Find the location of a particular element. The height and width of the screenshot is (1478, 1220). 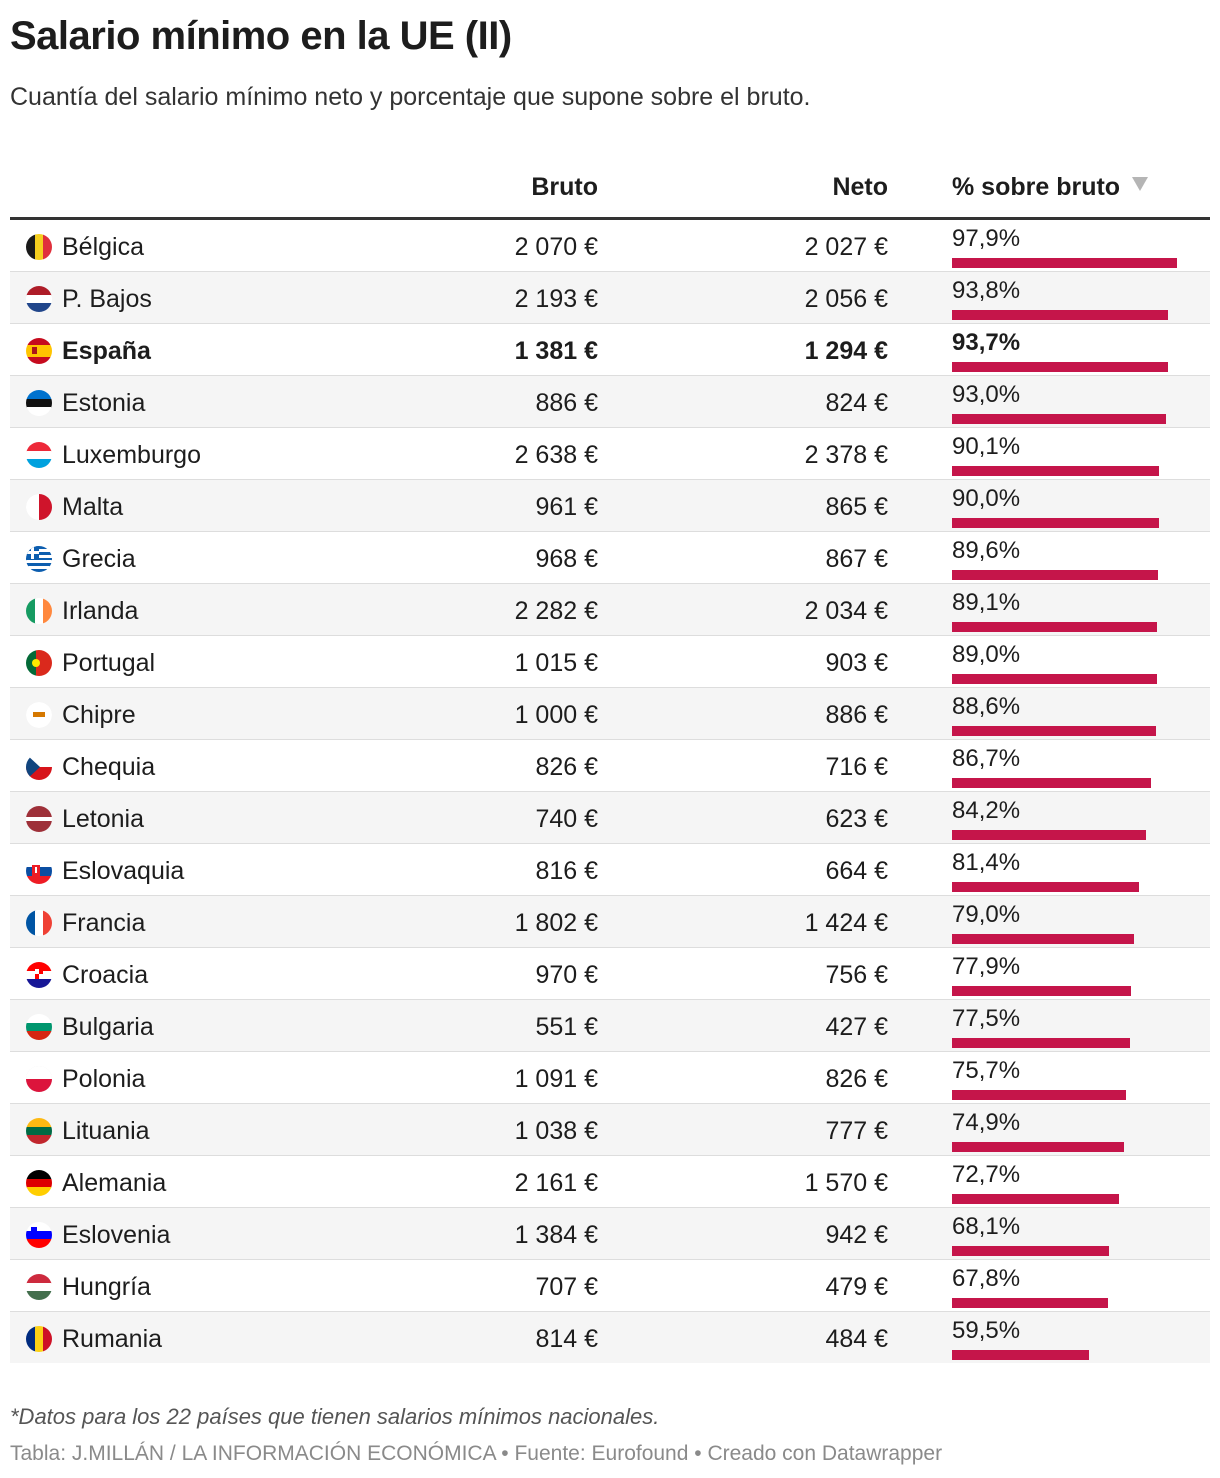

table-row: Eslovenia 1 384 € 942 € 68,1% is located at coordinates (610, 1234).